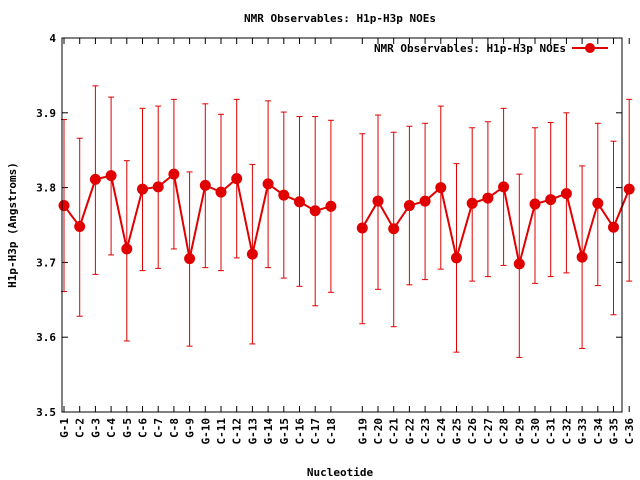 The height and width of the screenshot is (480, 640). Describe the element at coordinates (551, 431) in the screenshot. I see `x-tick-label: C-31` at that location.